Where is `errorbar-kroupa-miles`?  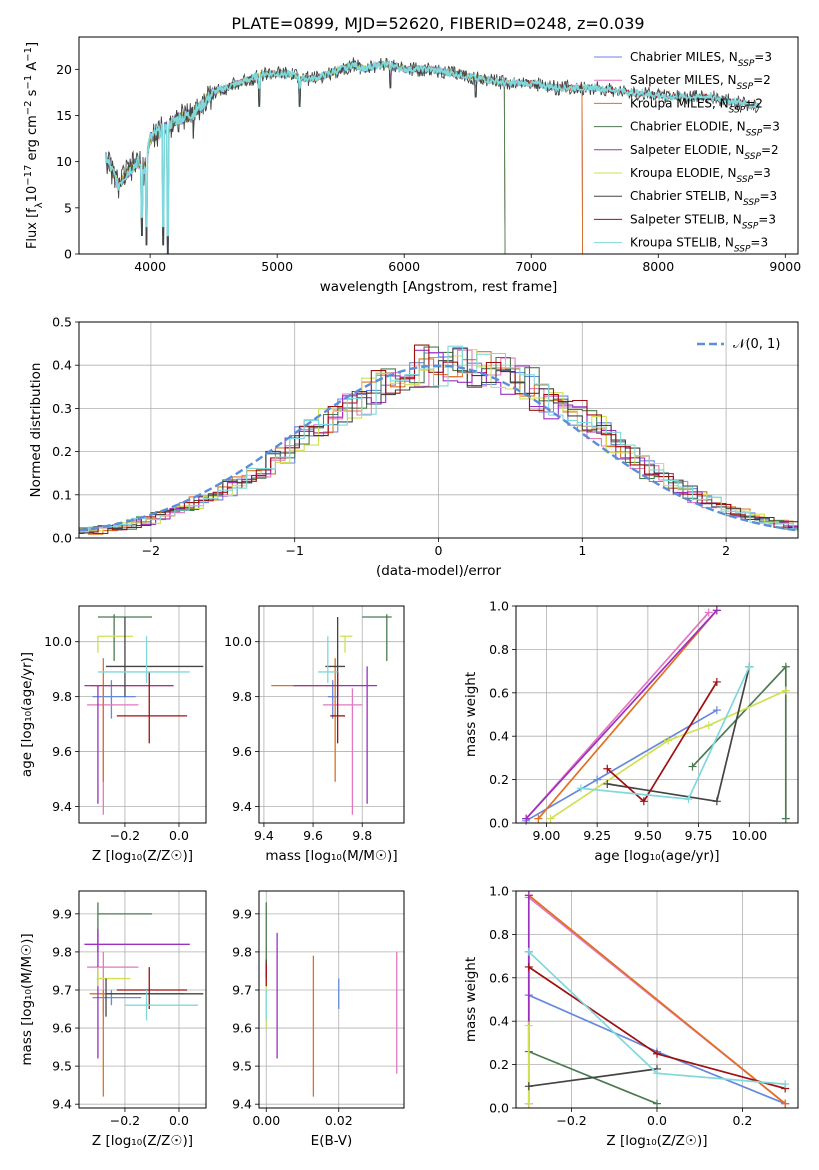
errorbar-kroupa-miles is located at coordinates (131, 720).